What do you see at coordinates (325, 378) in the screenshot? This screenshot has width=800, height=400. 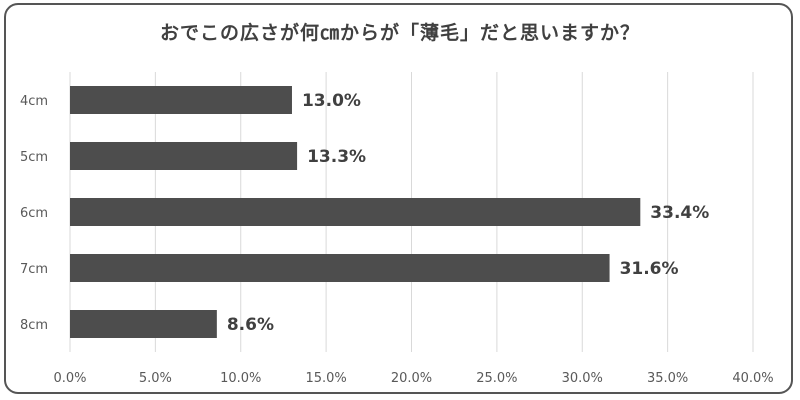 I see `x-tick-label: 15.0%` at bounding box center [325, 378].